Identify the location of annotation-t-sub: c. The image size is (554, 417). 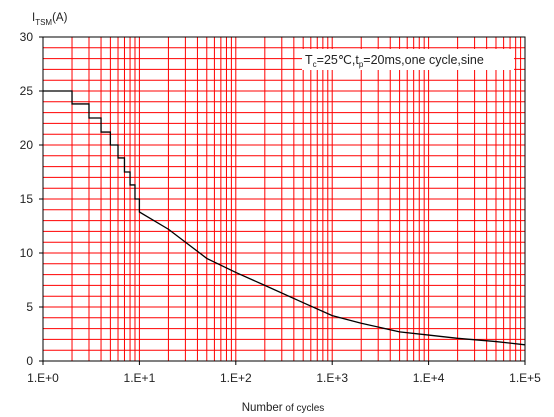
(315, 64).